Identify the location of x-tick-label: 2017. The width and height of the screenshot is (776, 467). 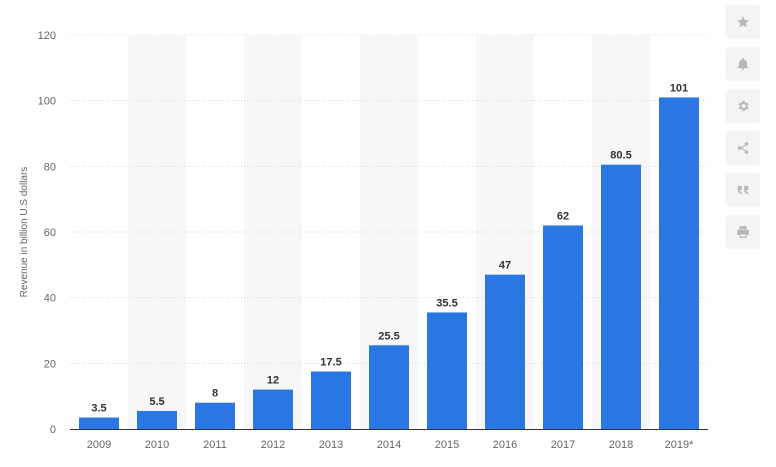
(563, 445).